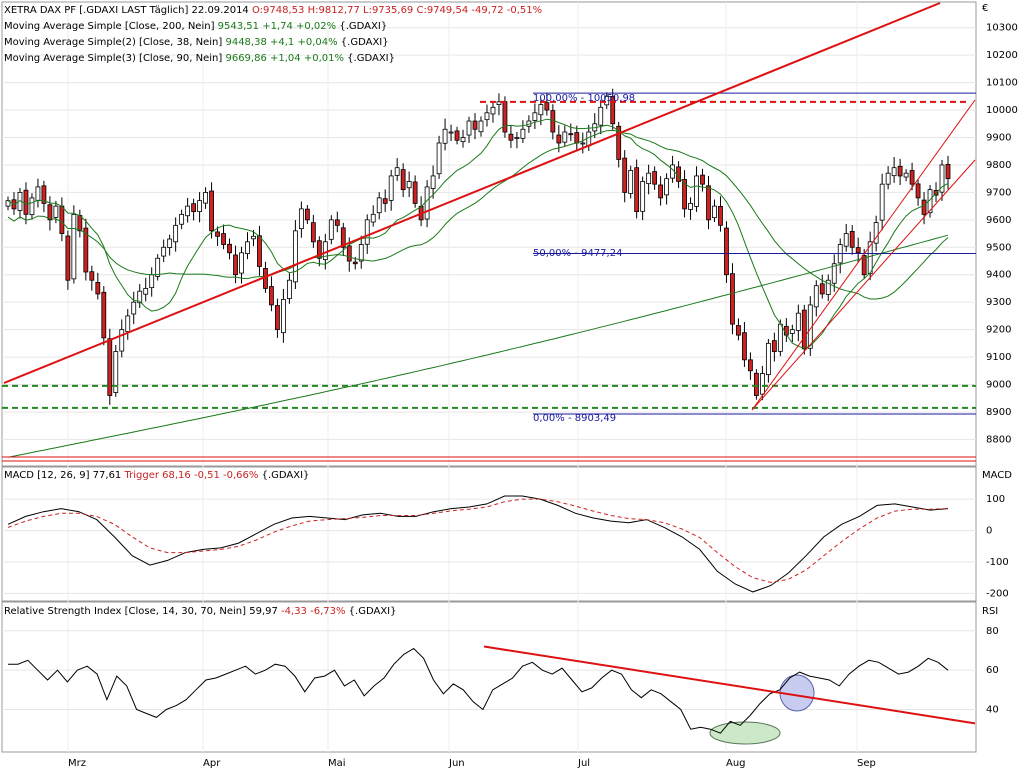 The image size is (1024, 768). Describe the element at coordinates (1002, 28) in the screenshot. I see `price-tick-label: 10300` at that location.